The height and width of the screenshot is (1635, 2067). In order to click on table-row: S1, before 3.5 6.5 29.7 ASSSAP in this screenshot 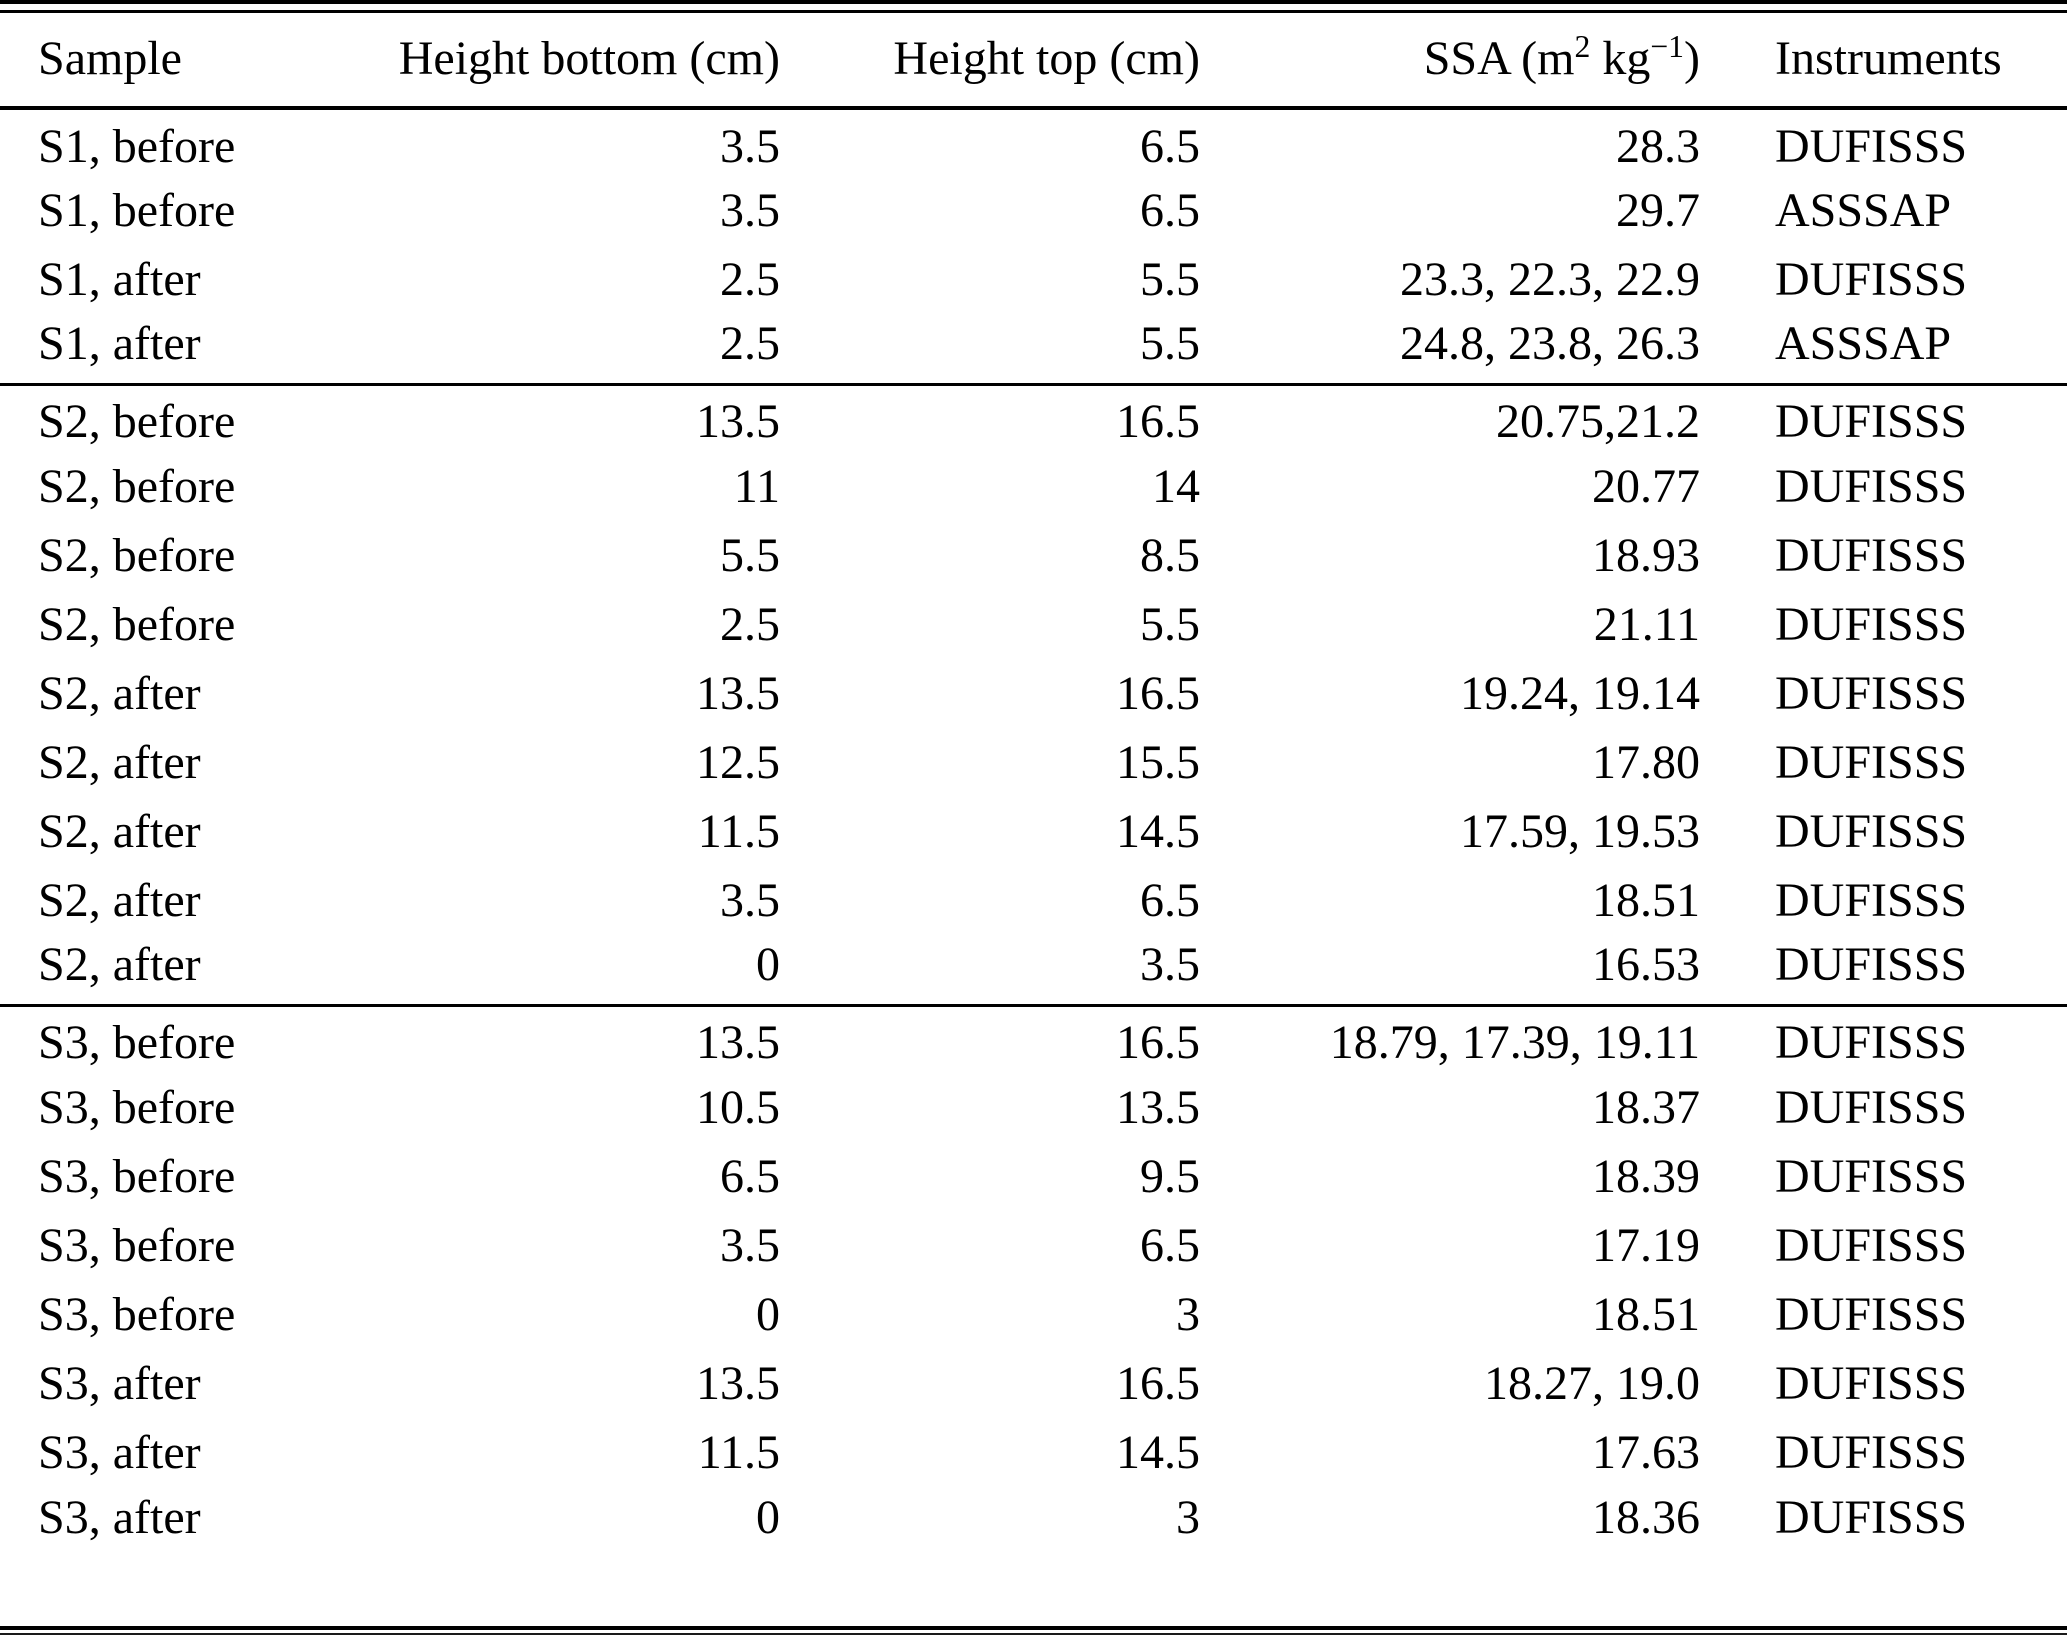, I will do `click(1033, 211)`.